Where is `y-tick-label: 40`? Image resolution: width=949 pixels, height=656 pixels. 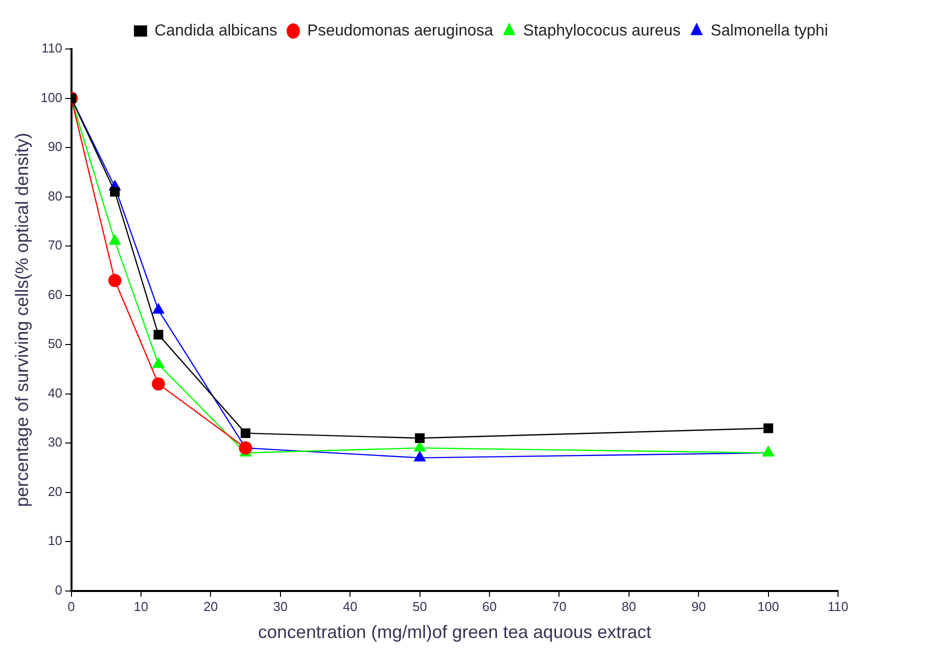 y-tick-label: 40 is located at coordinates (55, 392).